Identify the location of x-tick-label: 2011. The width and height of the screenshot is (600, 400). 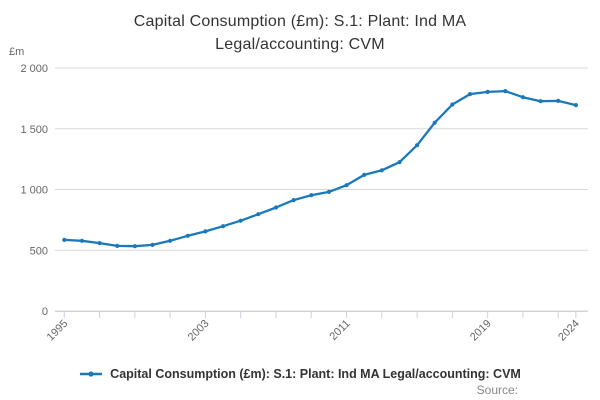
(339, 330).